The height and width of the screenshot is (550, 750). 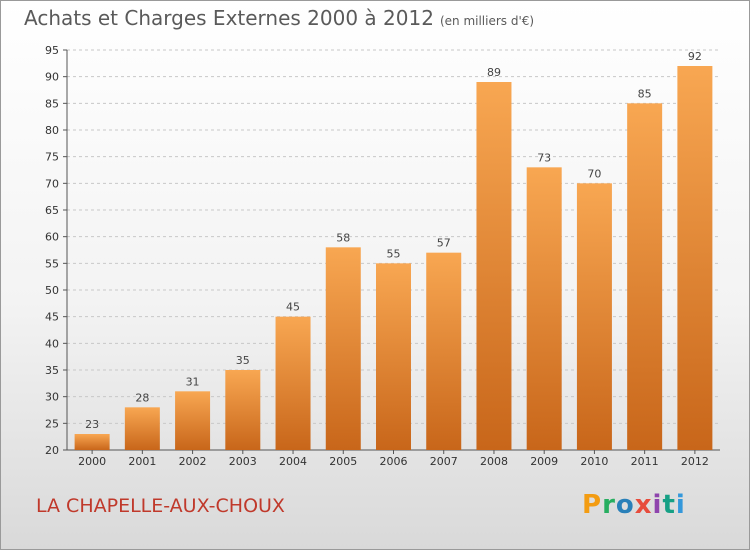 I want to click on y-tick-label: 75, so click(x=52, y=157).